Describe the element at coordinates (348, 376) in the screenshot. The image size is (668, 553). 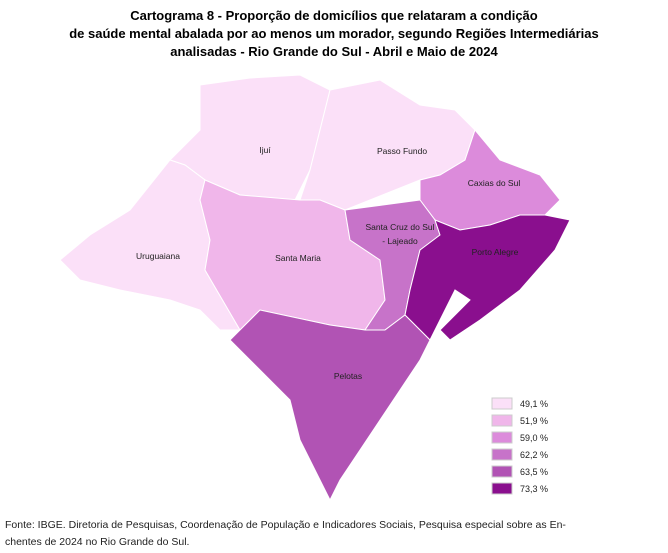
I see `region-label: Pelotas` at that location.